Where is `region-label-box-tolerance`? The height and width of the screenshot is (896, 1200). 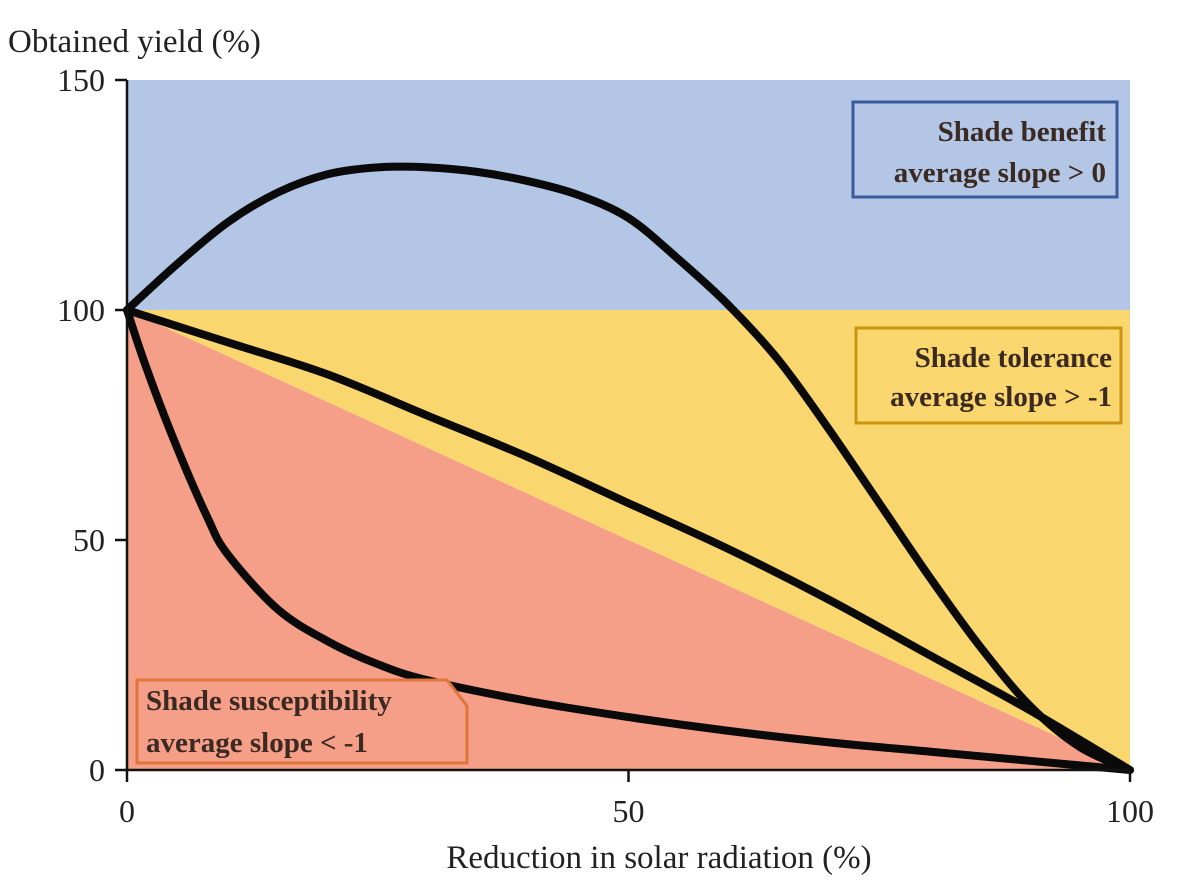
region-label-box-tolerance is located at coordinates (988, 375).